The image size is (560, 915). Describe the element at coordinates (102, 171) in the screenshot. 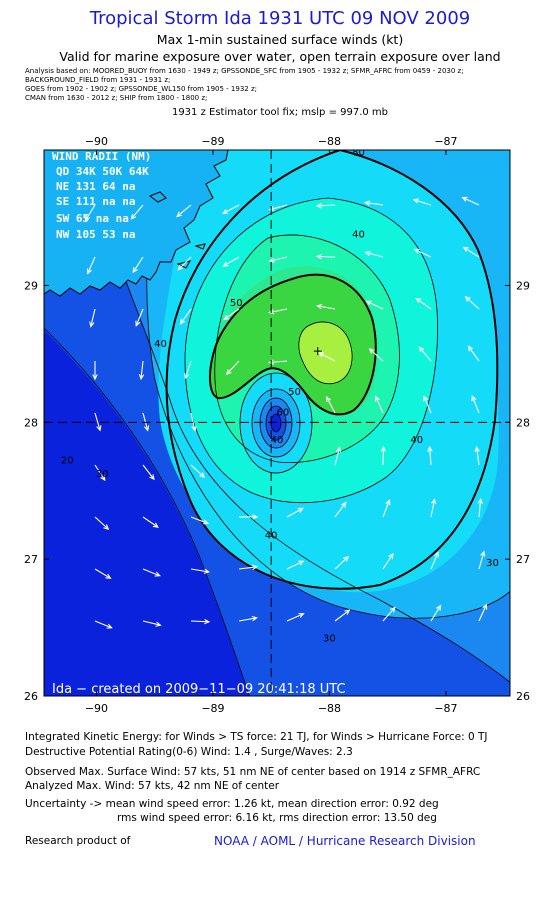

I see `wind-radii-columns: QD 34K 50K 64K` at that location.